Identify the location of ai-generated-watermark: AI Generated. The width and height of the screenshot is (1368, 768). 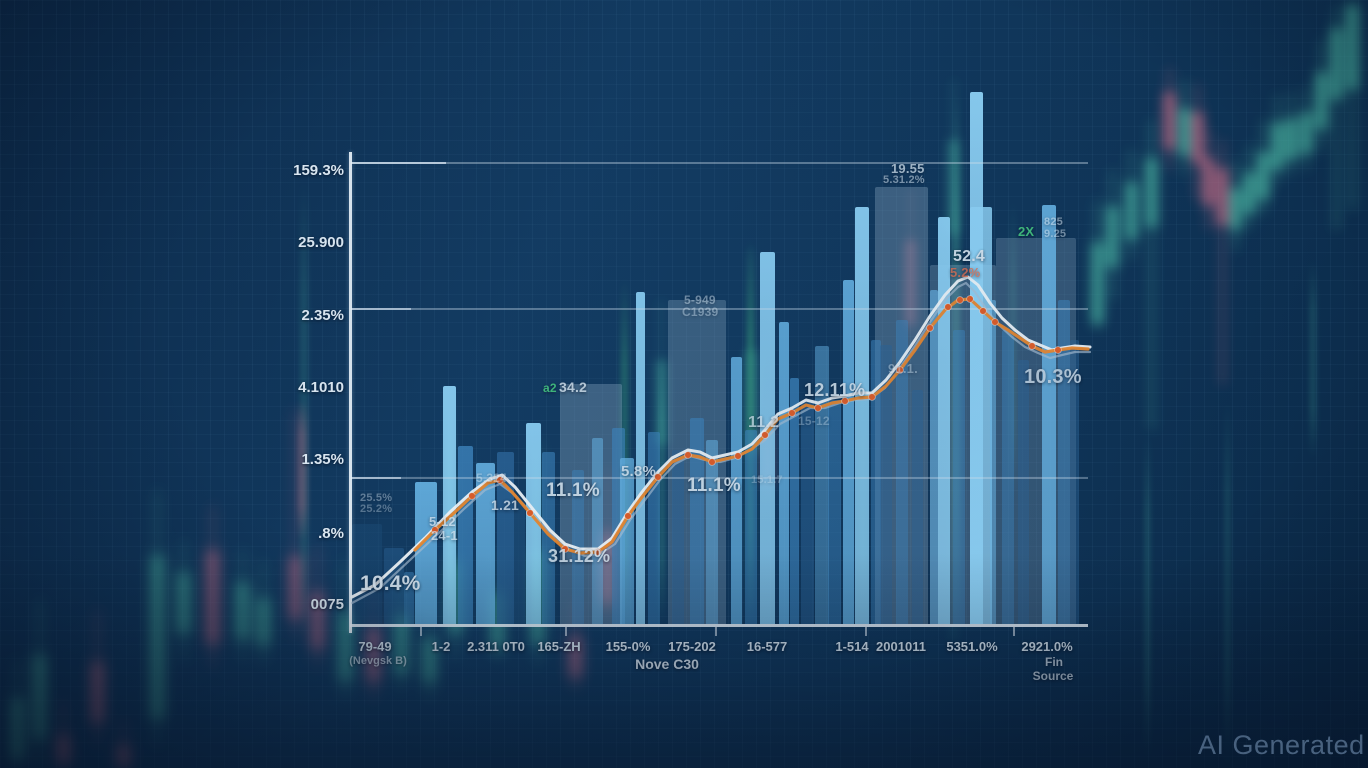
(1281, 745).